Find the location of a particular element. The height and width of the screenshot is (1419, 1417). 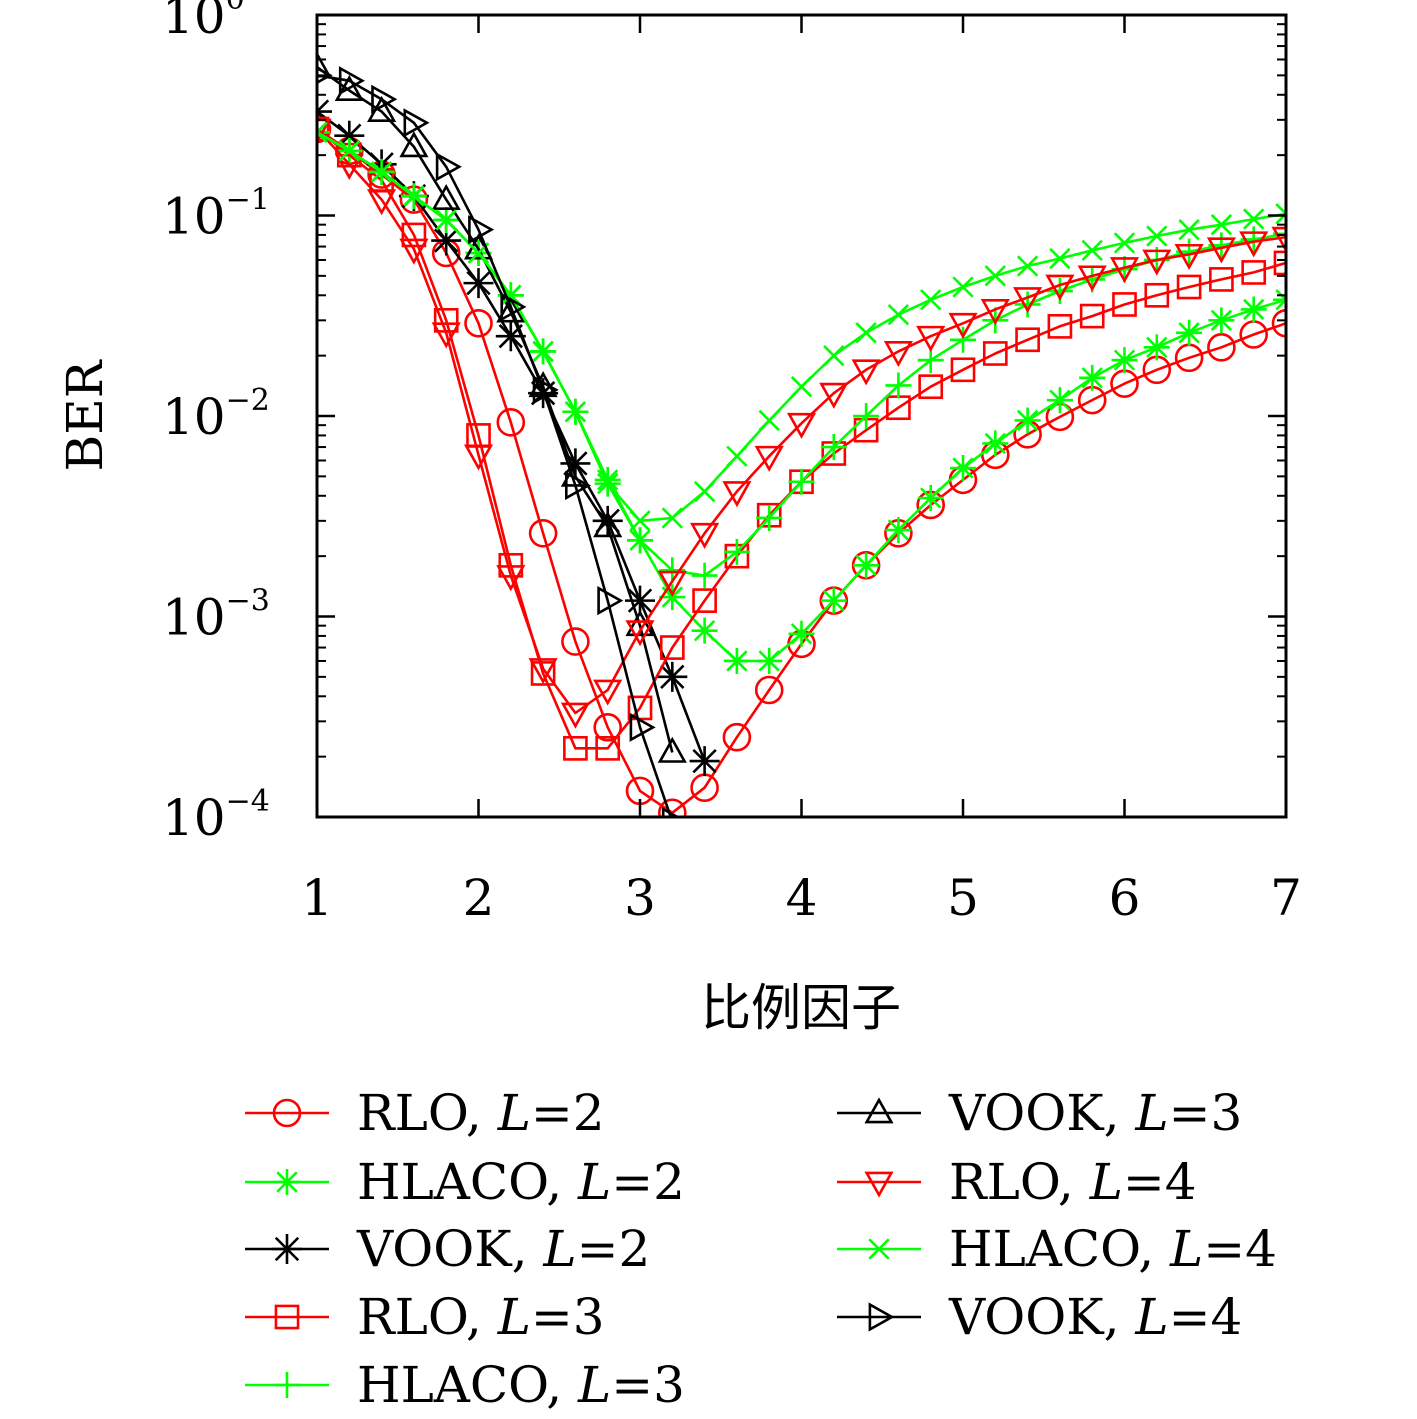

legend-item: VOOK, L=4 is located at coordinates (1039, 1317).